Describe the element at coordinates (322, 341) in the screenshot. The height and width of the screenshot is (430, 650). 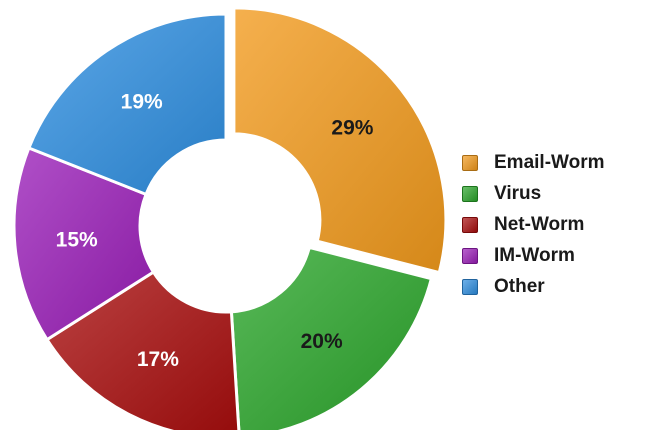
I see `slice-label-virus: 20%` at that location.